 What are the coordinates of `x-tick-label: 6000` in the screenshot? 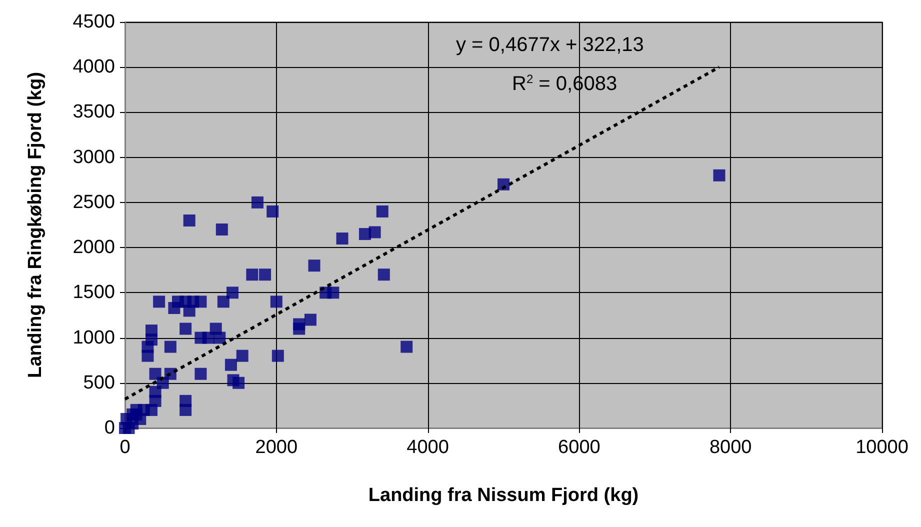 It's located at (579, 447).